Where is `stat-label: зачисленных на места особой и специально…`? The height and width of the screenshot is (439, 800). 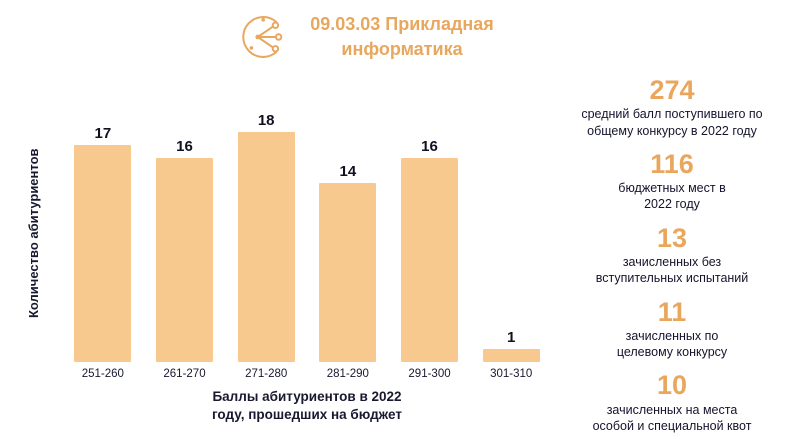
stat-label: зачисленных на места особой и специально… is located at coordinates (672, 417).